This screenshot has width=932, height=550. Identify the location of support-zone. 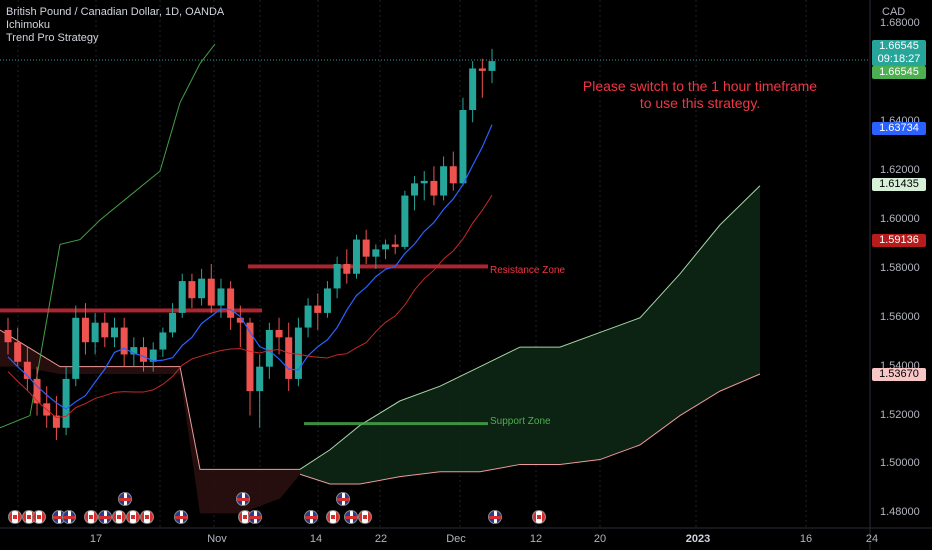
(396, 424).